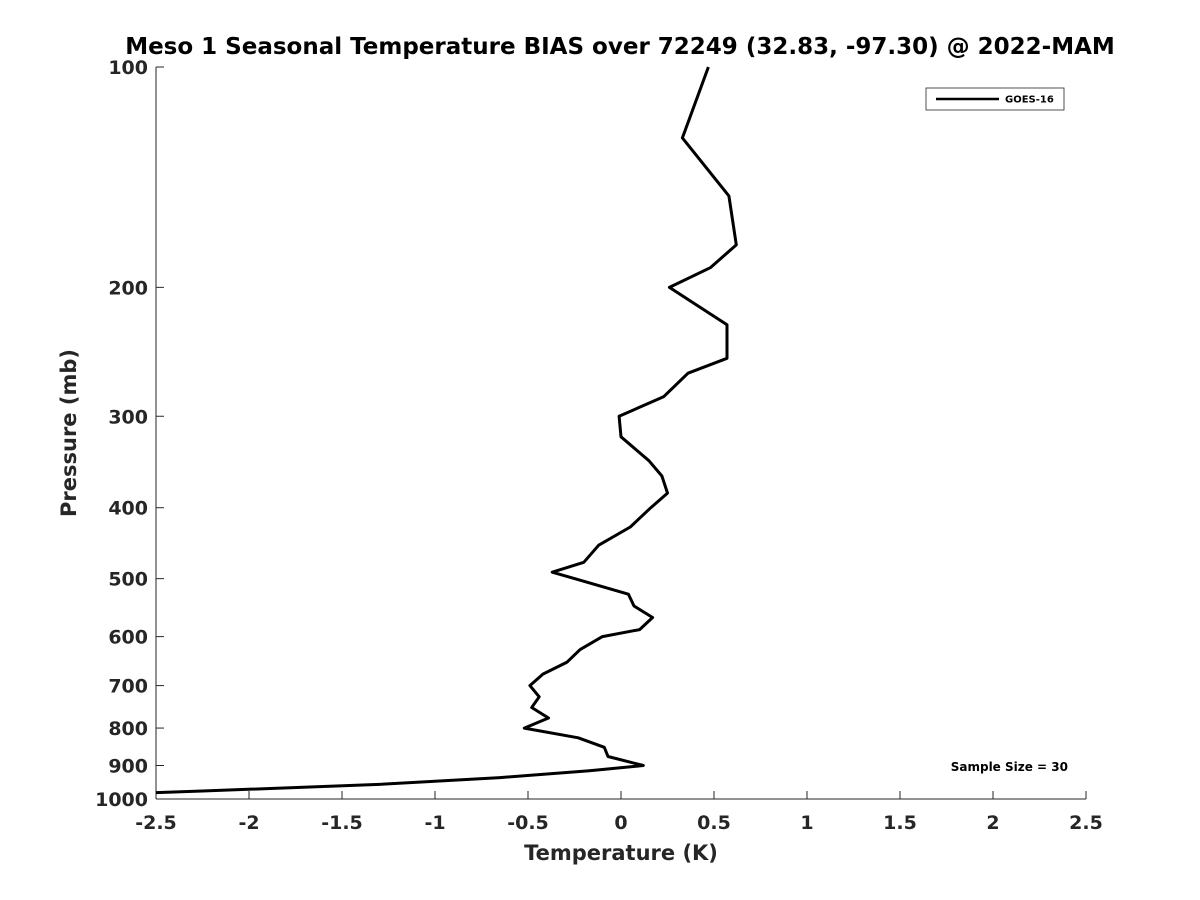 The width and height of the screenshot is (1200, 900). I want to click on x-tick-label: -1, so click(434, 823).